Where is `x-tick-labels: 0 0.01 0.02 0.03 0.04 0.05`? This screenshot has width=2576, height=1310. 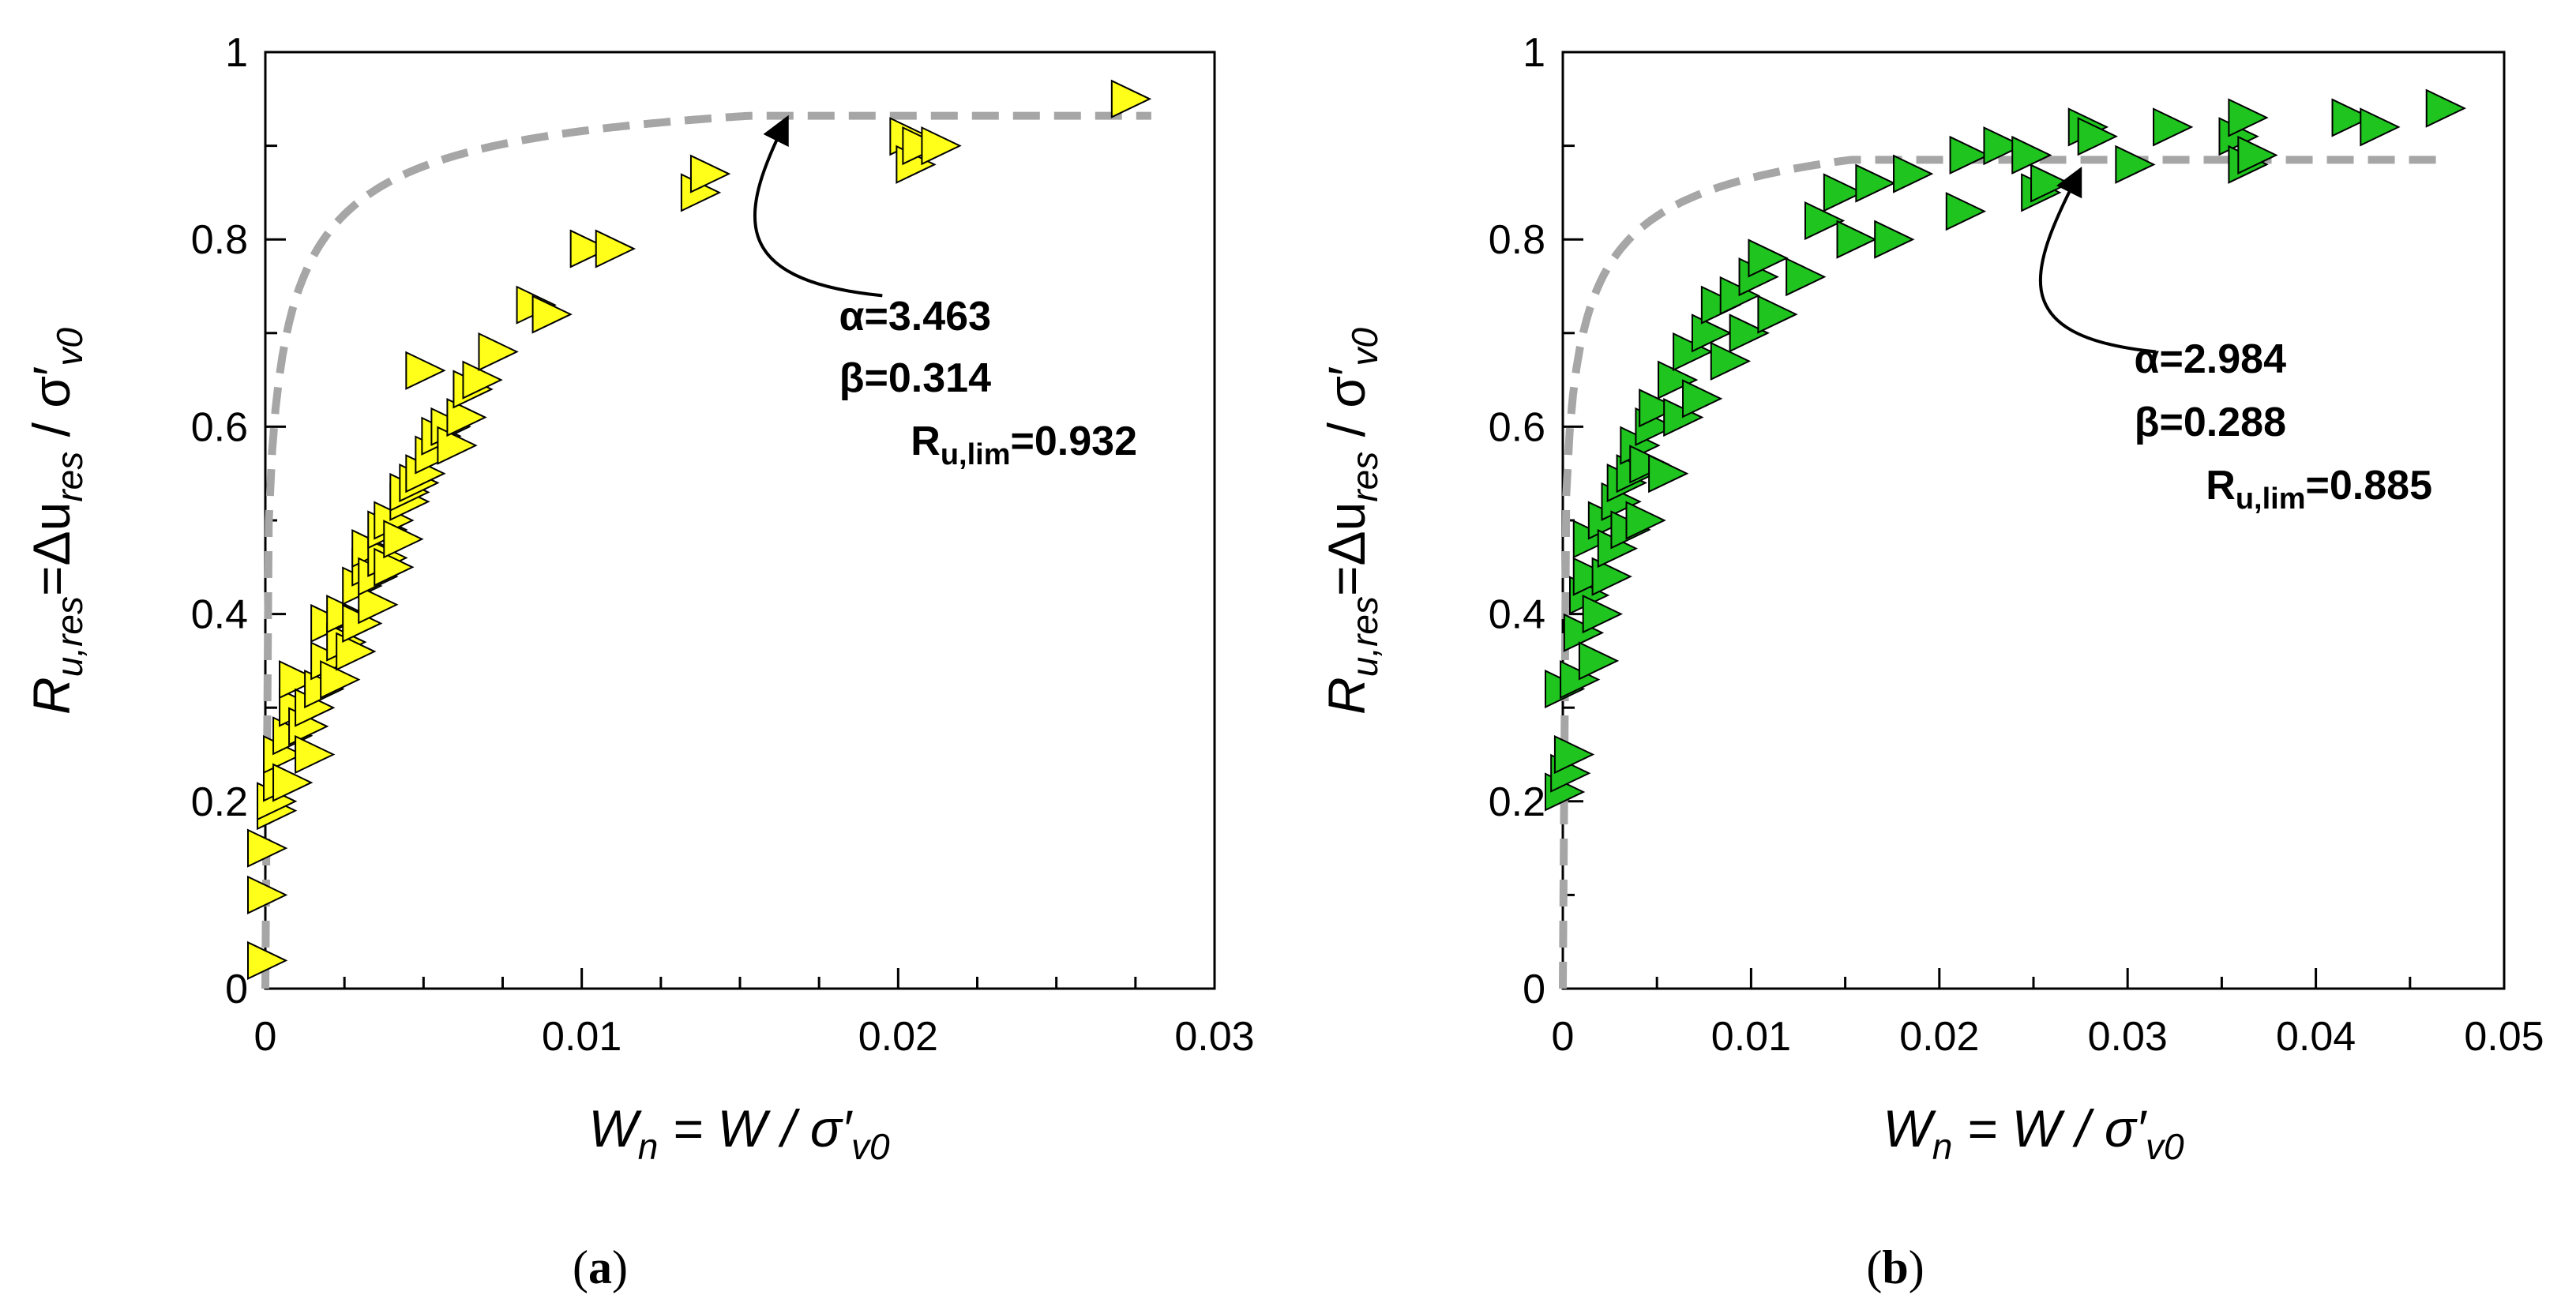
x-tick-labels: 0 0.01 0.02 0.03 0.04 0.05 is located at coordinates (2048, 1037).